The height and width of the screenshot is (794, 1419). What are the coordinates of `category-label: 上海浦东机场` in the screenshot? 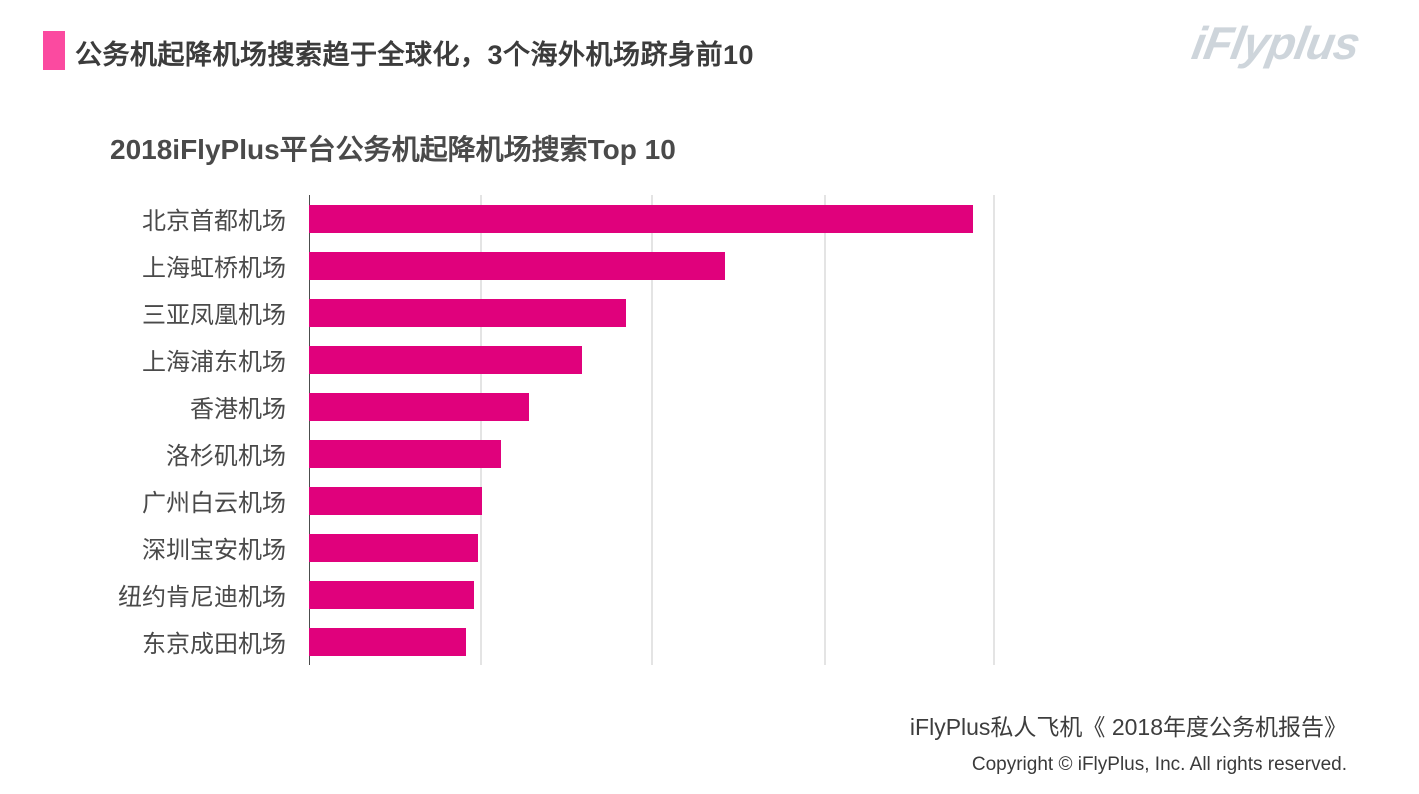 It's located at (214, 362).